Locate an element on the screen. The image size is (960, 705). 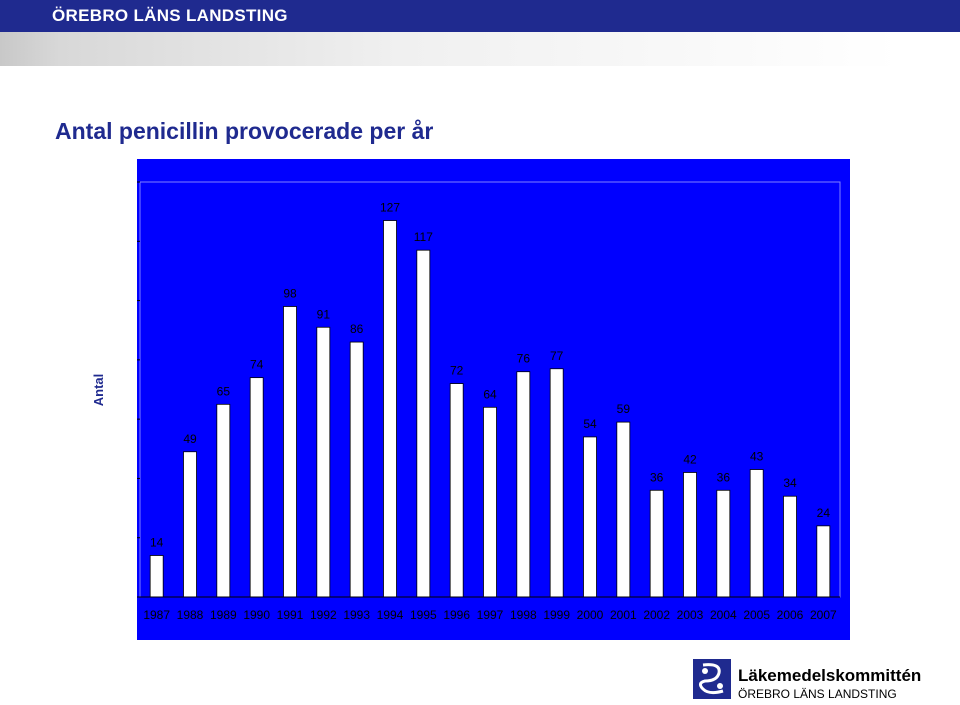
data-label: 59 is located at coordinates (624, 409).